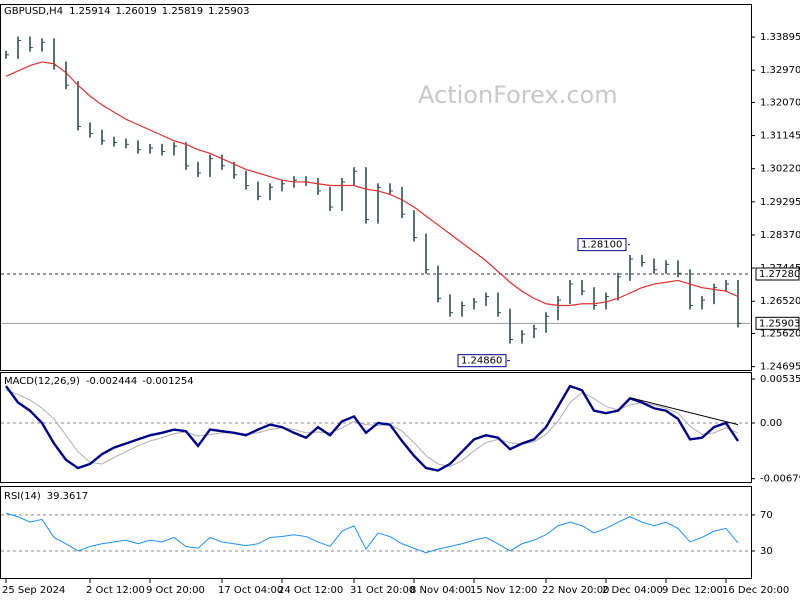  What do you see at coordinates (503, 590) in the screenshot?
I see `x-tick-label: 15 Nov 12:00` at bounding box center [503, 590].